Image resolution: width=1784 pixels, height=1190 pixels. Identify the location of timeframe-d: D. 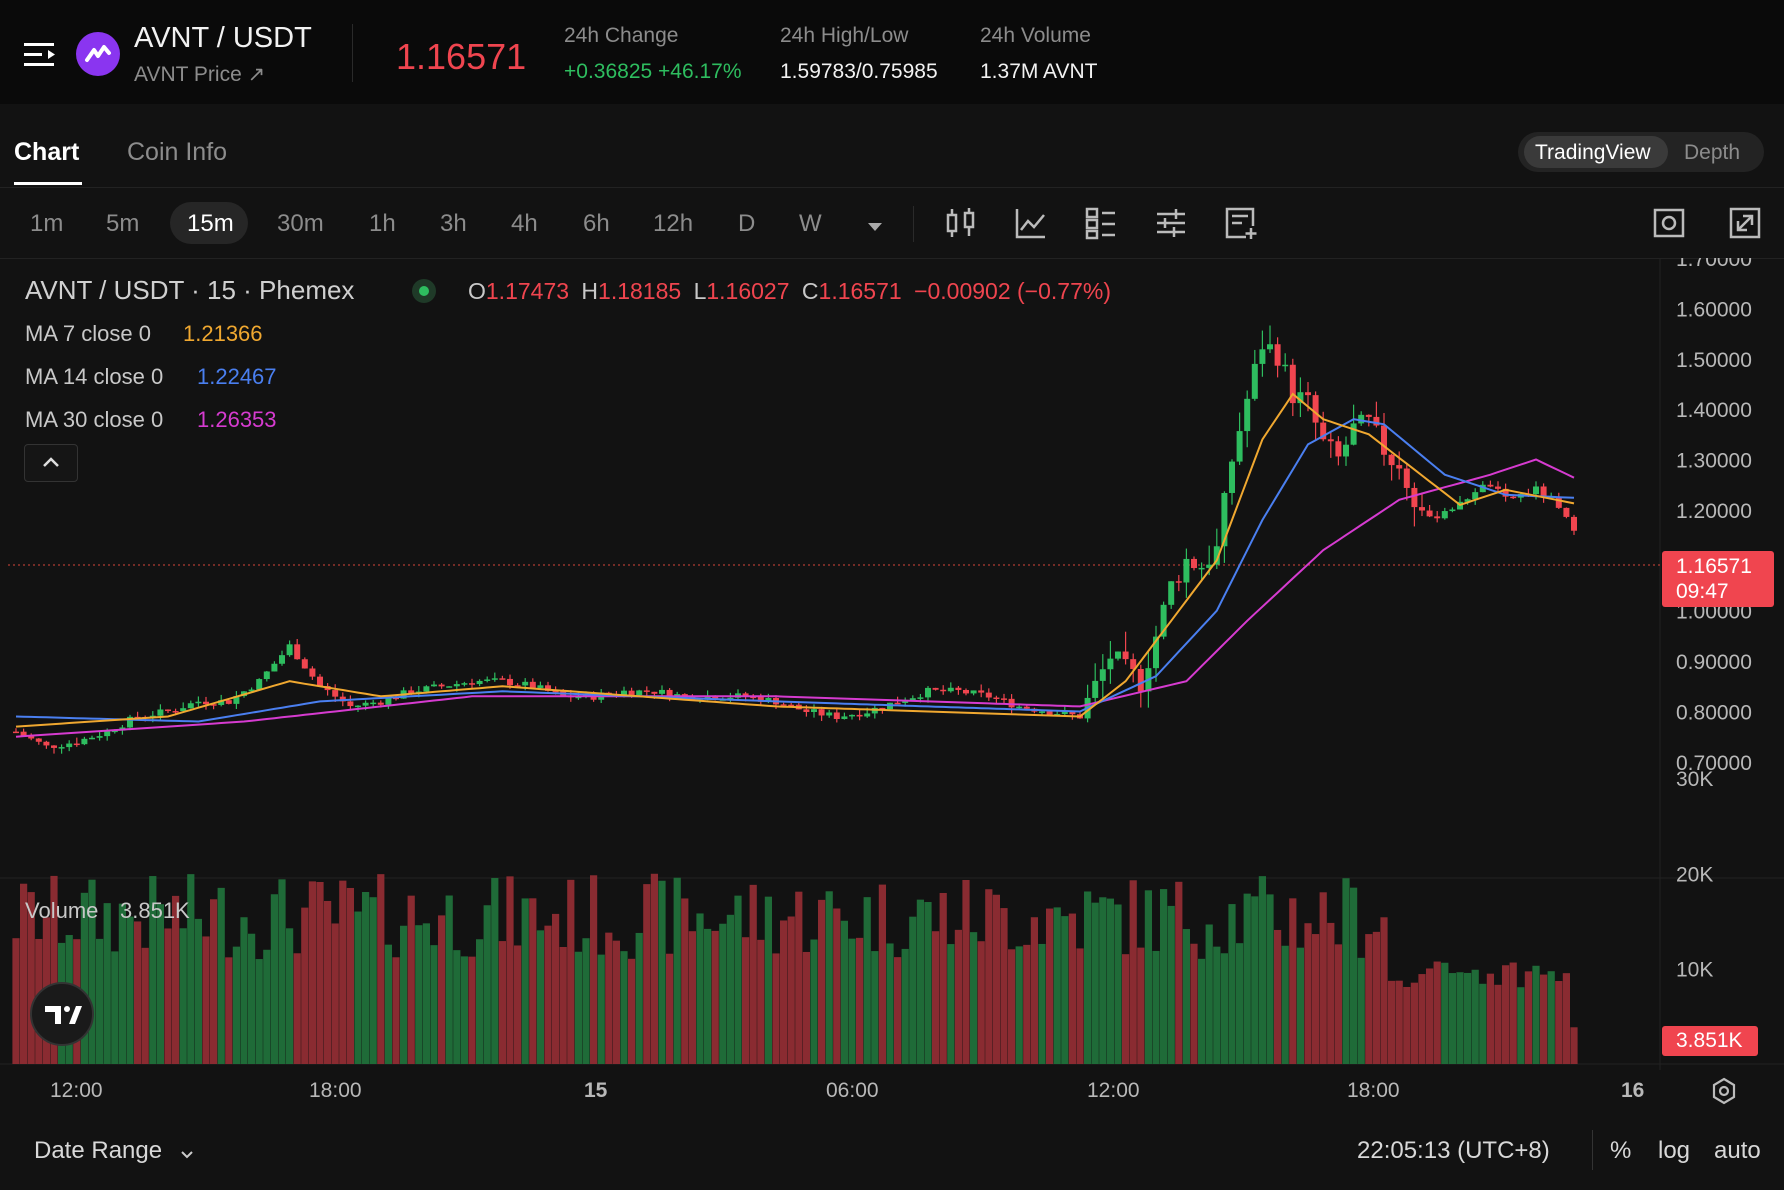
(747, 223).